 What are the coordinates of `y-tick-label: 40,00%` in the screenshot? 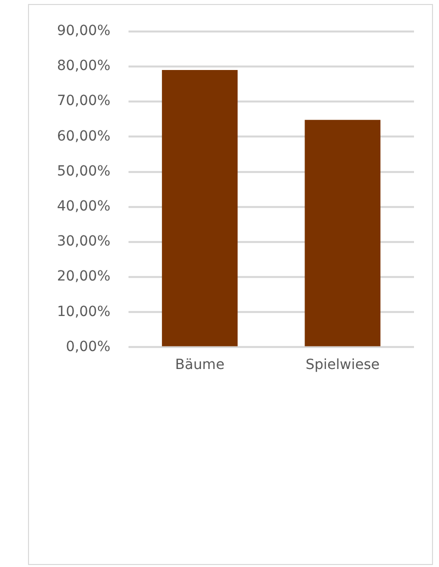 It's located at (83, 206).